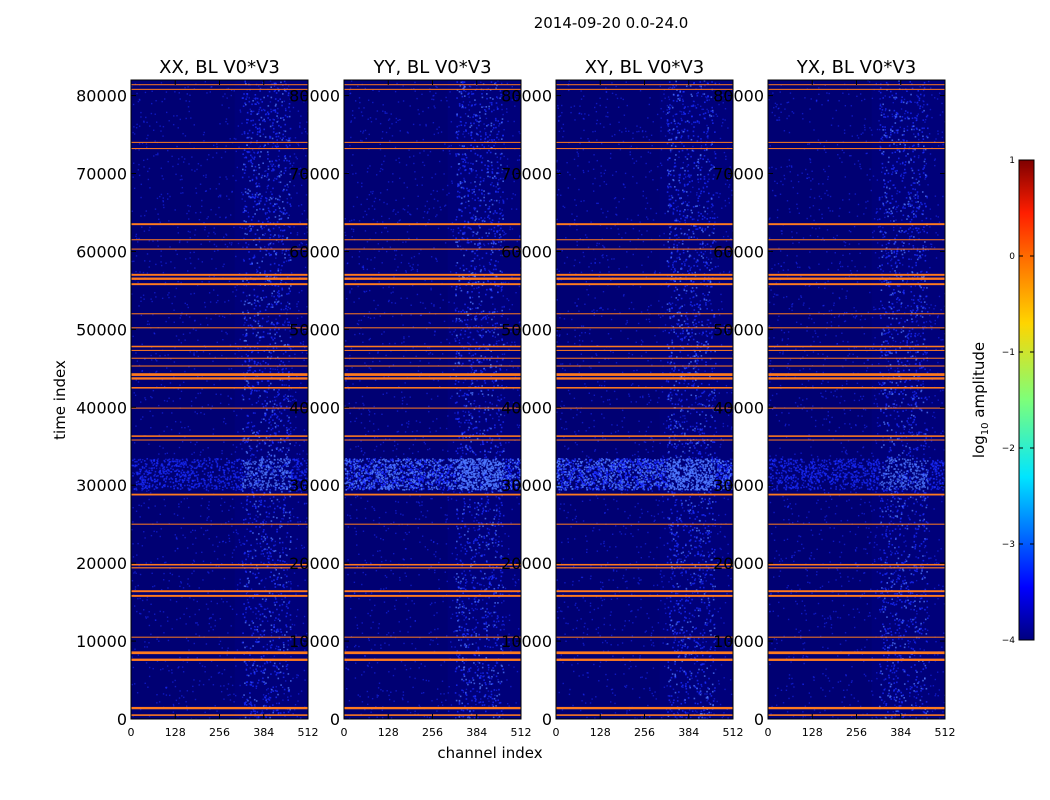 Image resolution: width=1050 pixels, height=800 pixels. I want to click on x-tick-label: 512, so click(308, 732).